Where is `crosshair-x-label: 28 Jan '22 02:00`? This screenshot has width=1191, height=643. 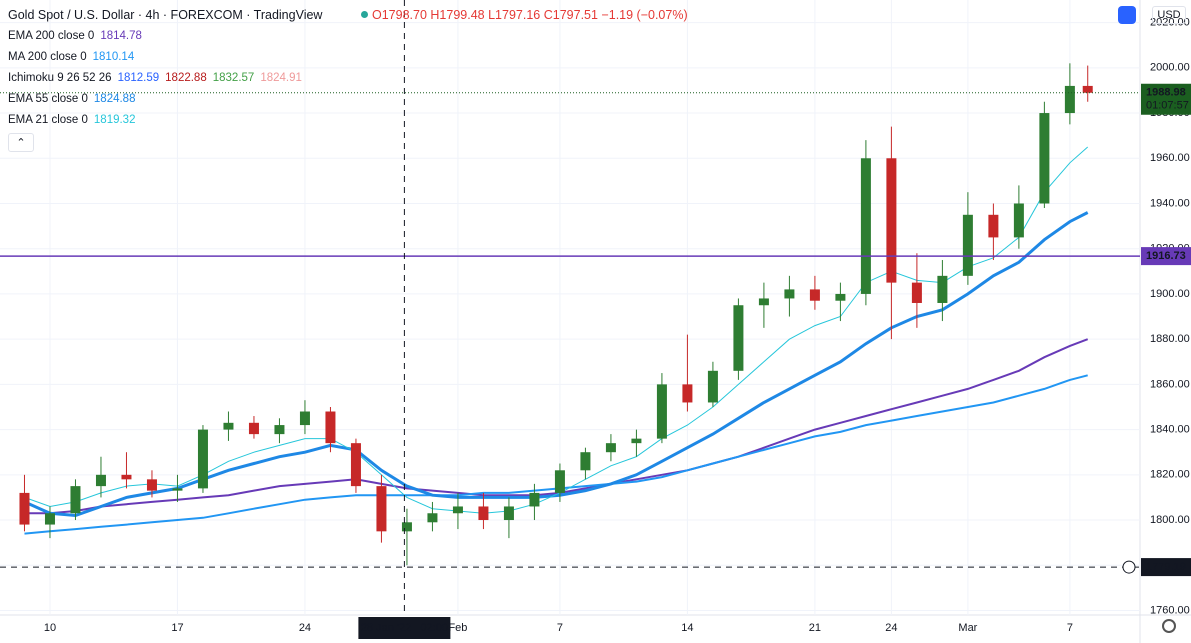
crosshair-x-label: 28 Jan '22 02:00 is located at coordinates (404, 628).